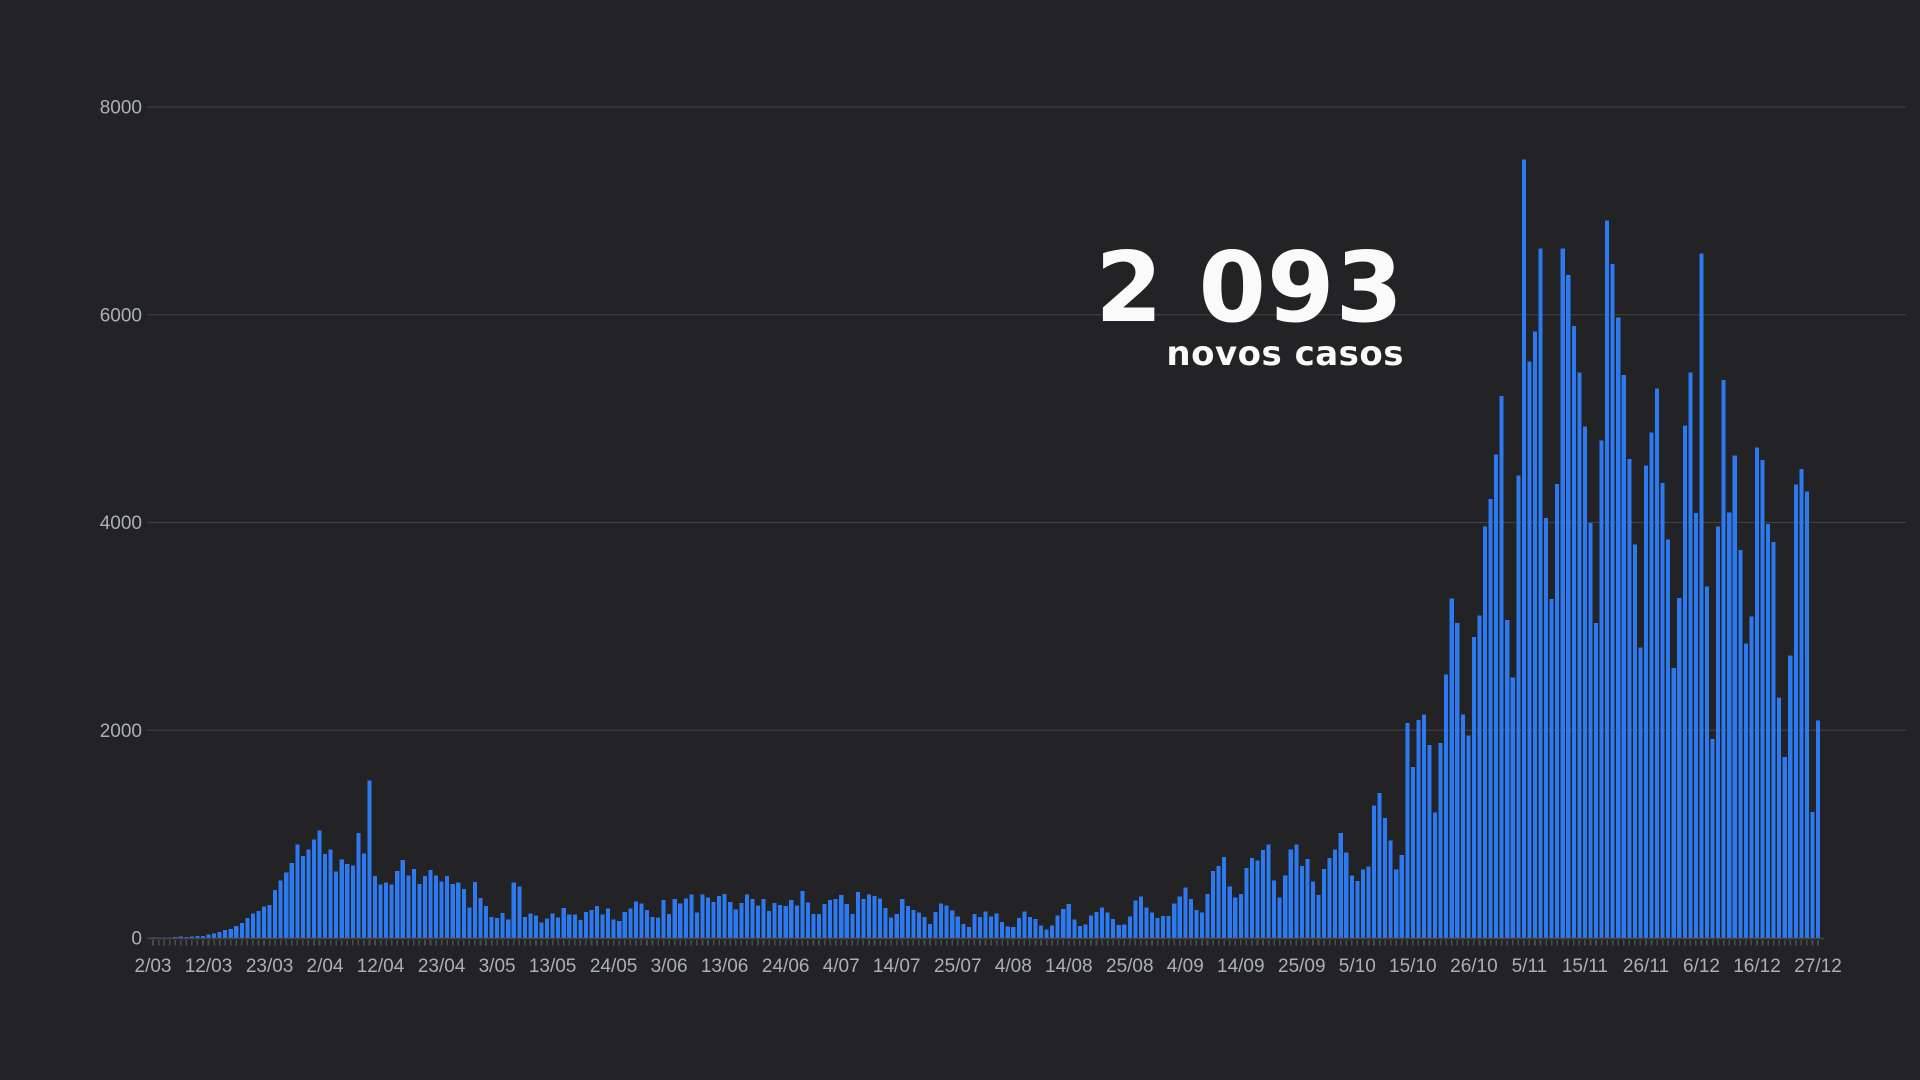 This screenshot has width=1920, height=1080. What do you see at coordinates (669, 966) in the screenshot?
I see `x-axis-label: 3/06` at bounding box center [669, 966].